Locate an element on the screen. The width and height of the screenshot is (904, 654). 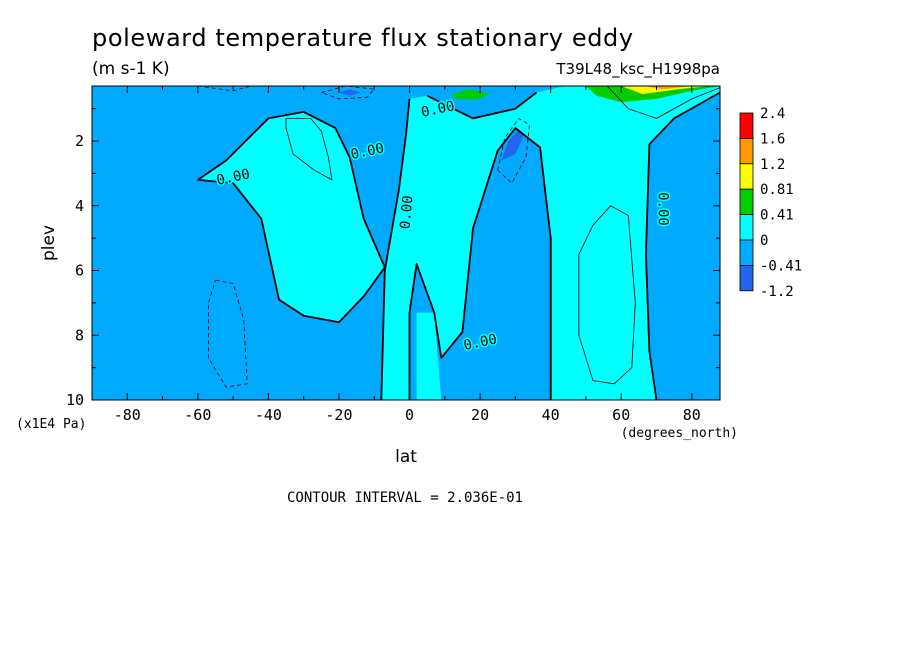
x-axis-label: lat is located at coordinates (406, 457).